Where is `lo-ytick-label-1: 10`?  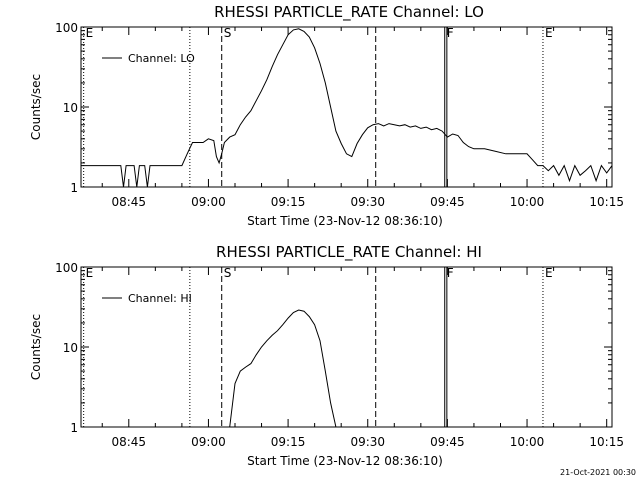
lo-ytick-label-1: 10 is located at coordinates (70, 108).